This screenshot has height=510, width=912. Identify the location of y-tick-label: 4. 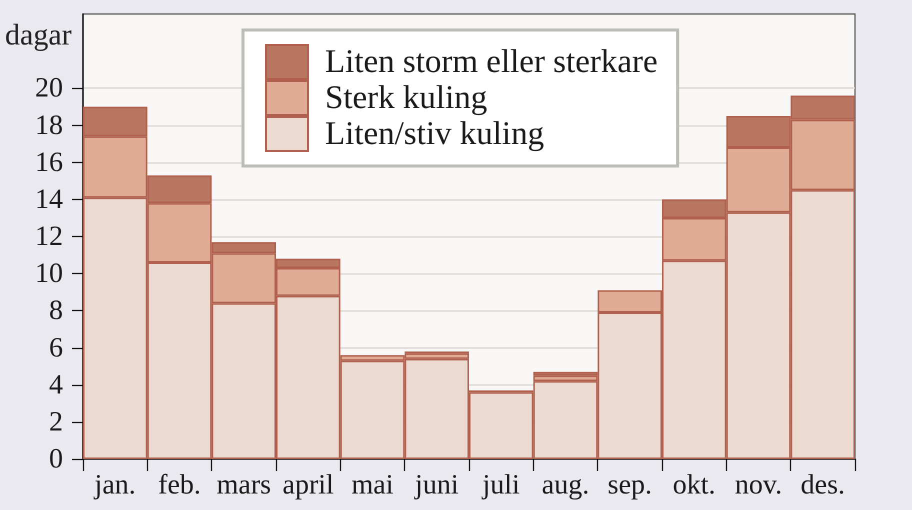
(56, 384).